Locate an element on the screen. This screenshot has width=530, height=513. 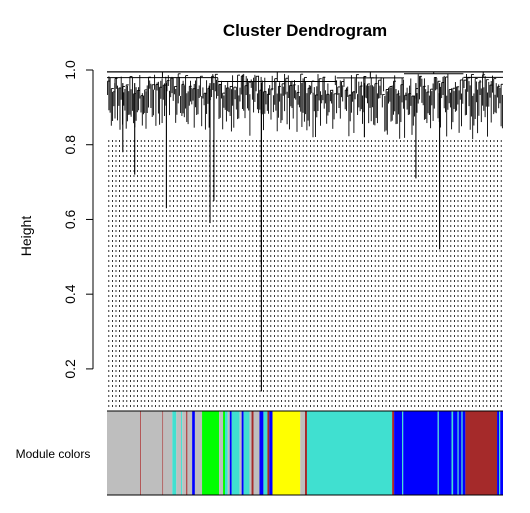
y-tick-label: 1.0 is located at coordinates (70, 70).